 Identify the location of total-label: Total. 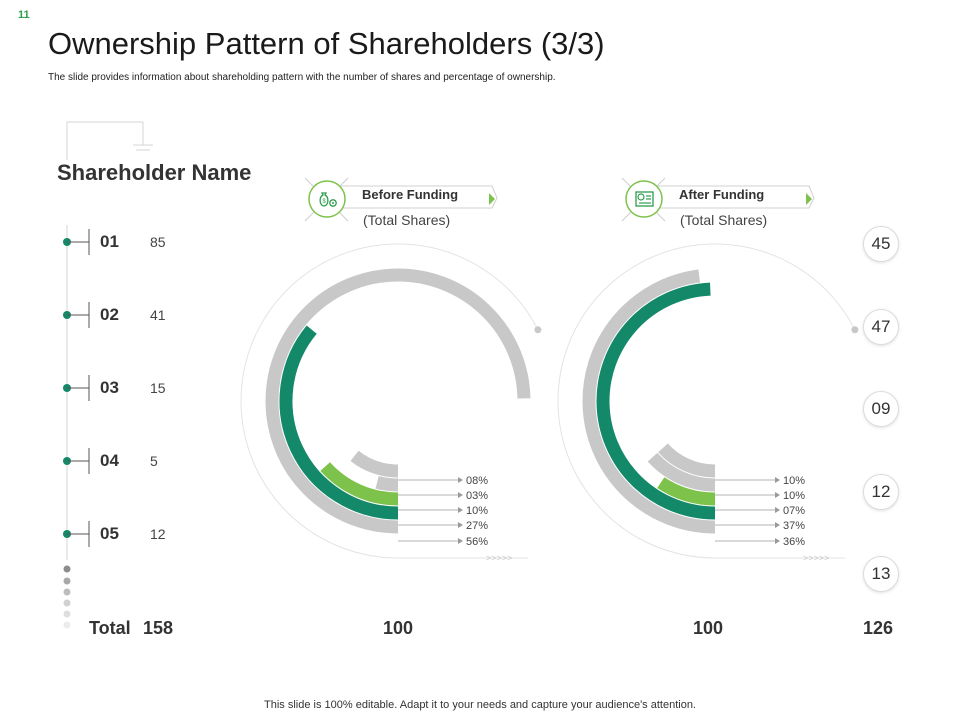
(110, 628).